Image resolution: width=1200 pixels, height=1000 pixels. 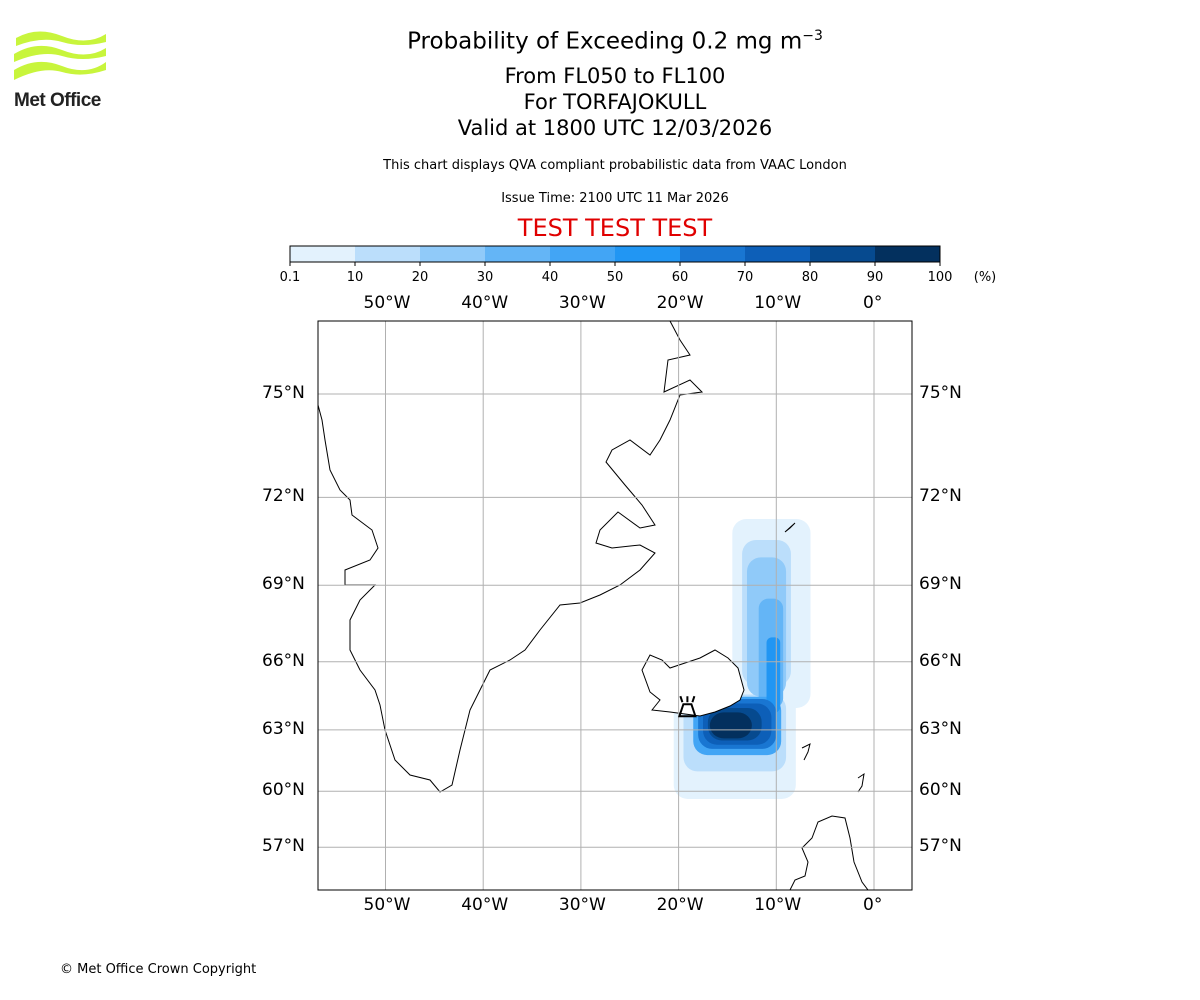 I want to click on colorbar-tick-label: 60, so click(x=680, y=277).